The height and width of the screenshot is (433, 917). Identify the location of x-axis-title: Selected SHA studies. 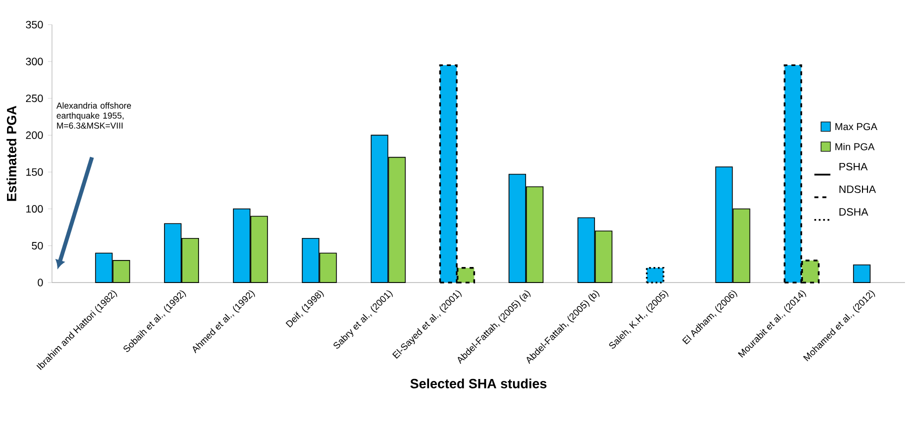
(478, 383).